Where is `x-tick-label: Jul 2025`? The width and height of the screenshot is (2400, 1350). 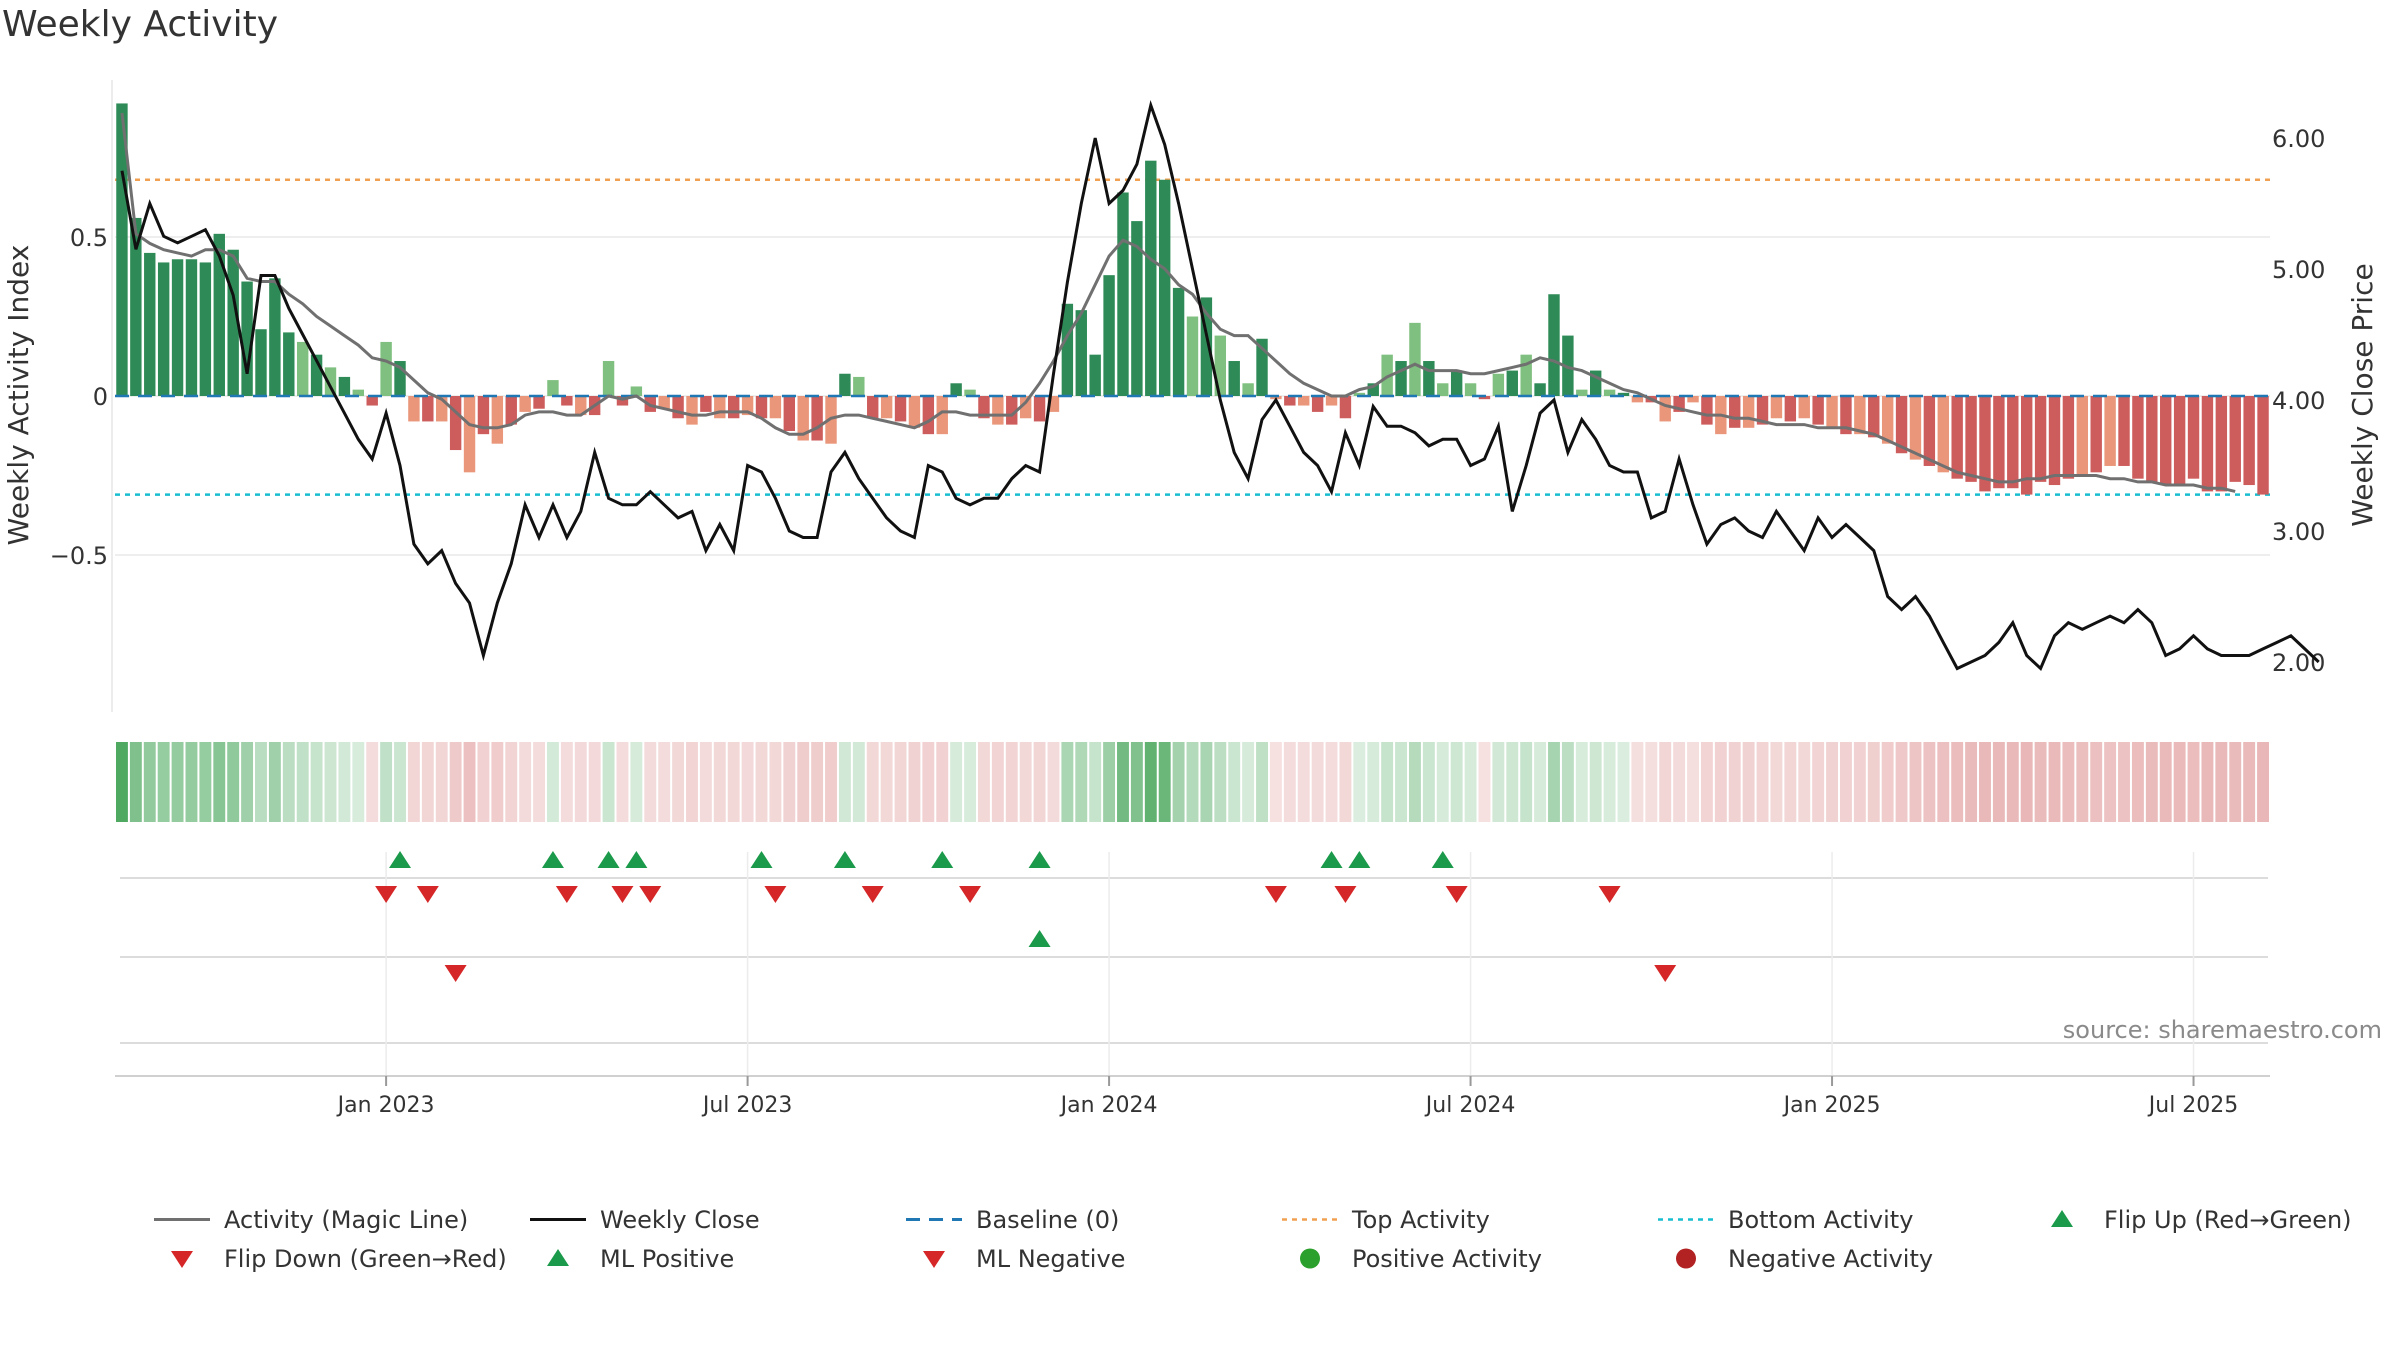 x-tick-label: Jul 2025 is located at coordinates (2193, 1105).